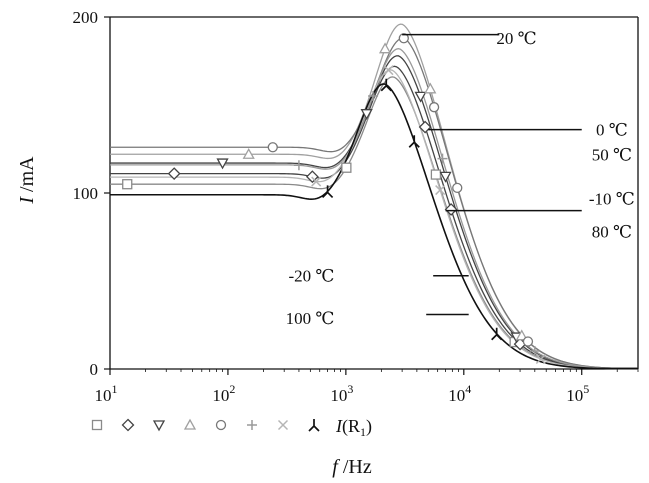 This screenshot has width=649, height=483. What do you see at coordinates (586, 389) in the screenshot?
I see `x-tick-exponent: 5` at bounding box center [586, 389].